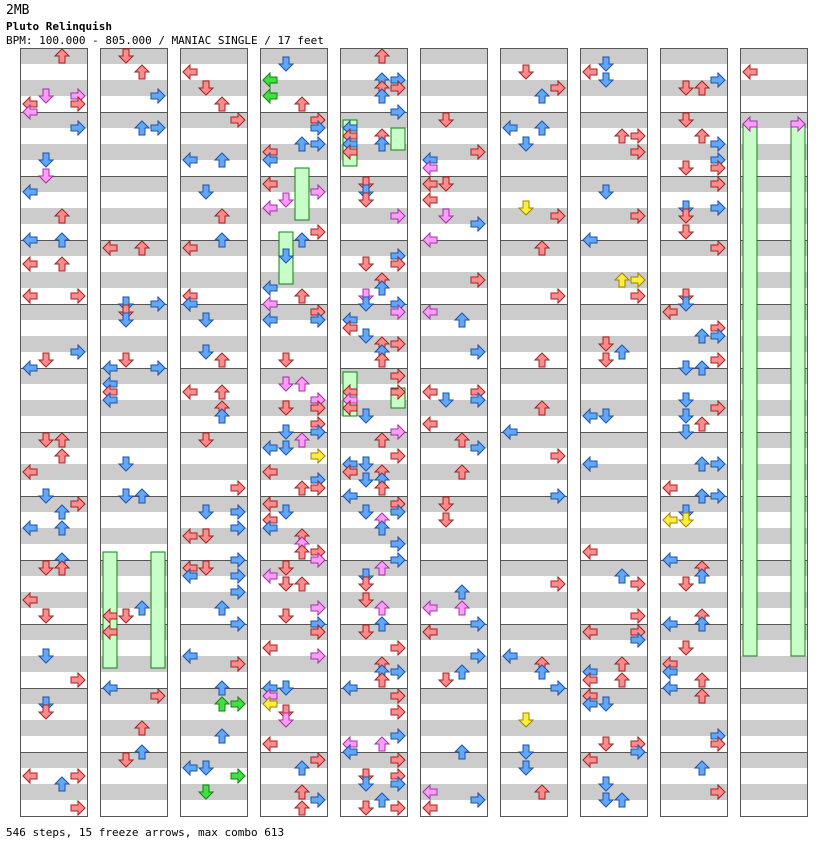  I want to click on freeze-body, so click(398, 139).